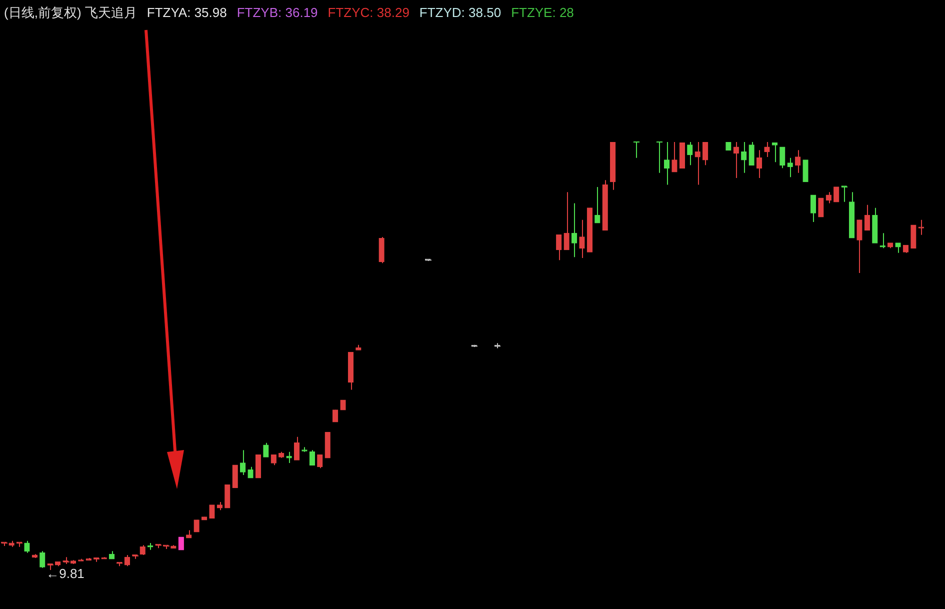 The width and height of the screenshot is (945, 609). What do you see at coordinates (70, 12) in the screenshot?
I see `chart-title: (日线,前复权) 飞天追月` at bounding box center [70, 12].